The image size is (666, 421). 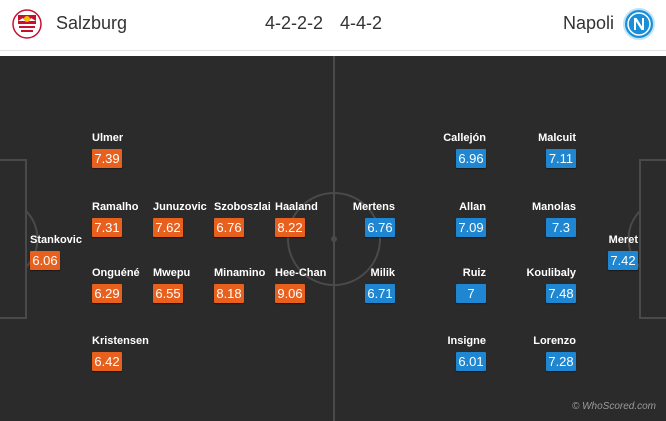 I want to click on home-formation: 4-2-2-2, so click(x=294, y=23).